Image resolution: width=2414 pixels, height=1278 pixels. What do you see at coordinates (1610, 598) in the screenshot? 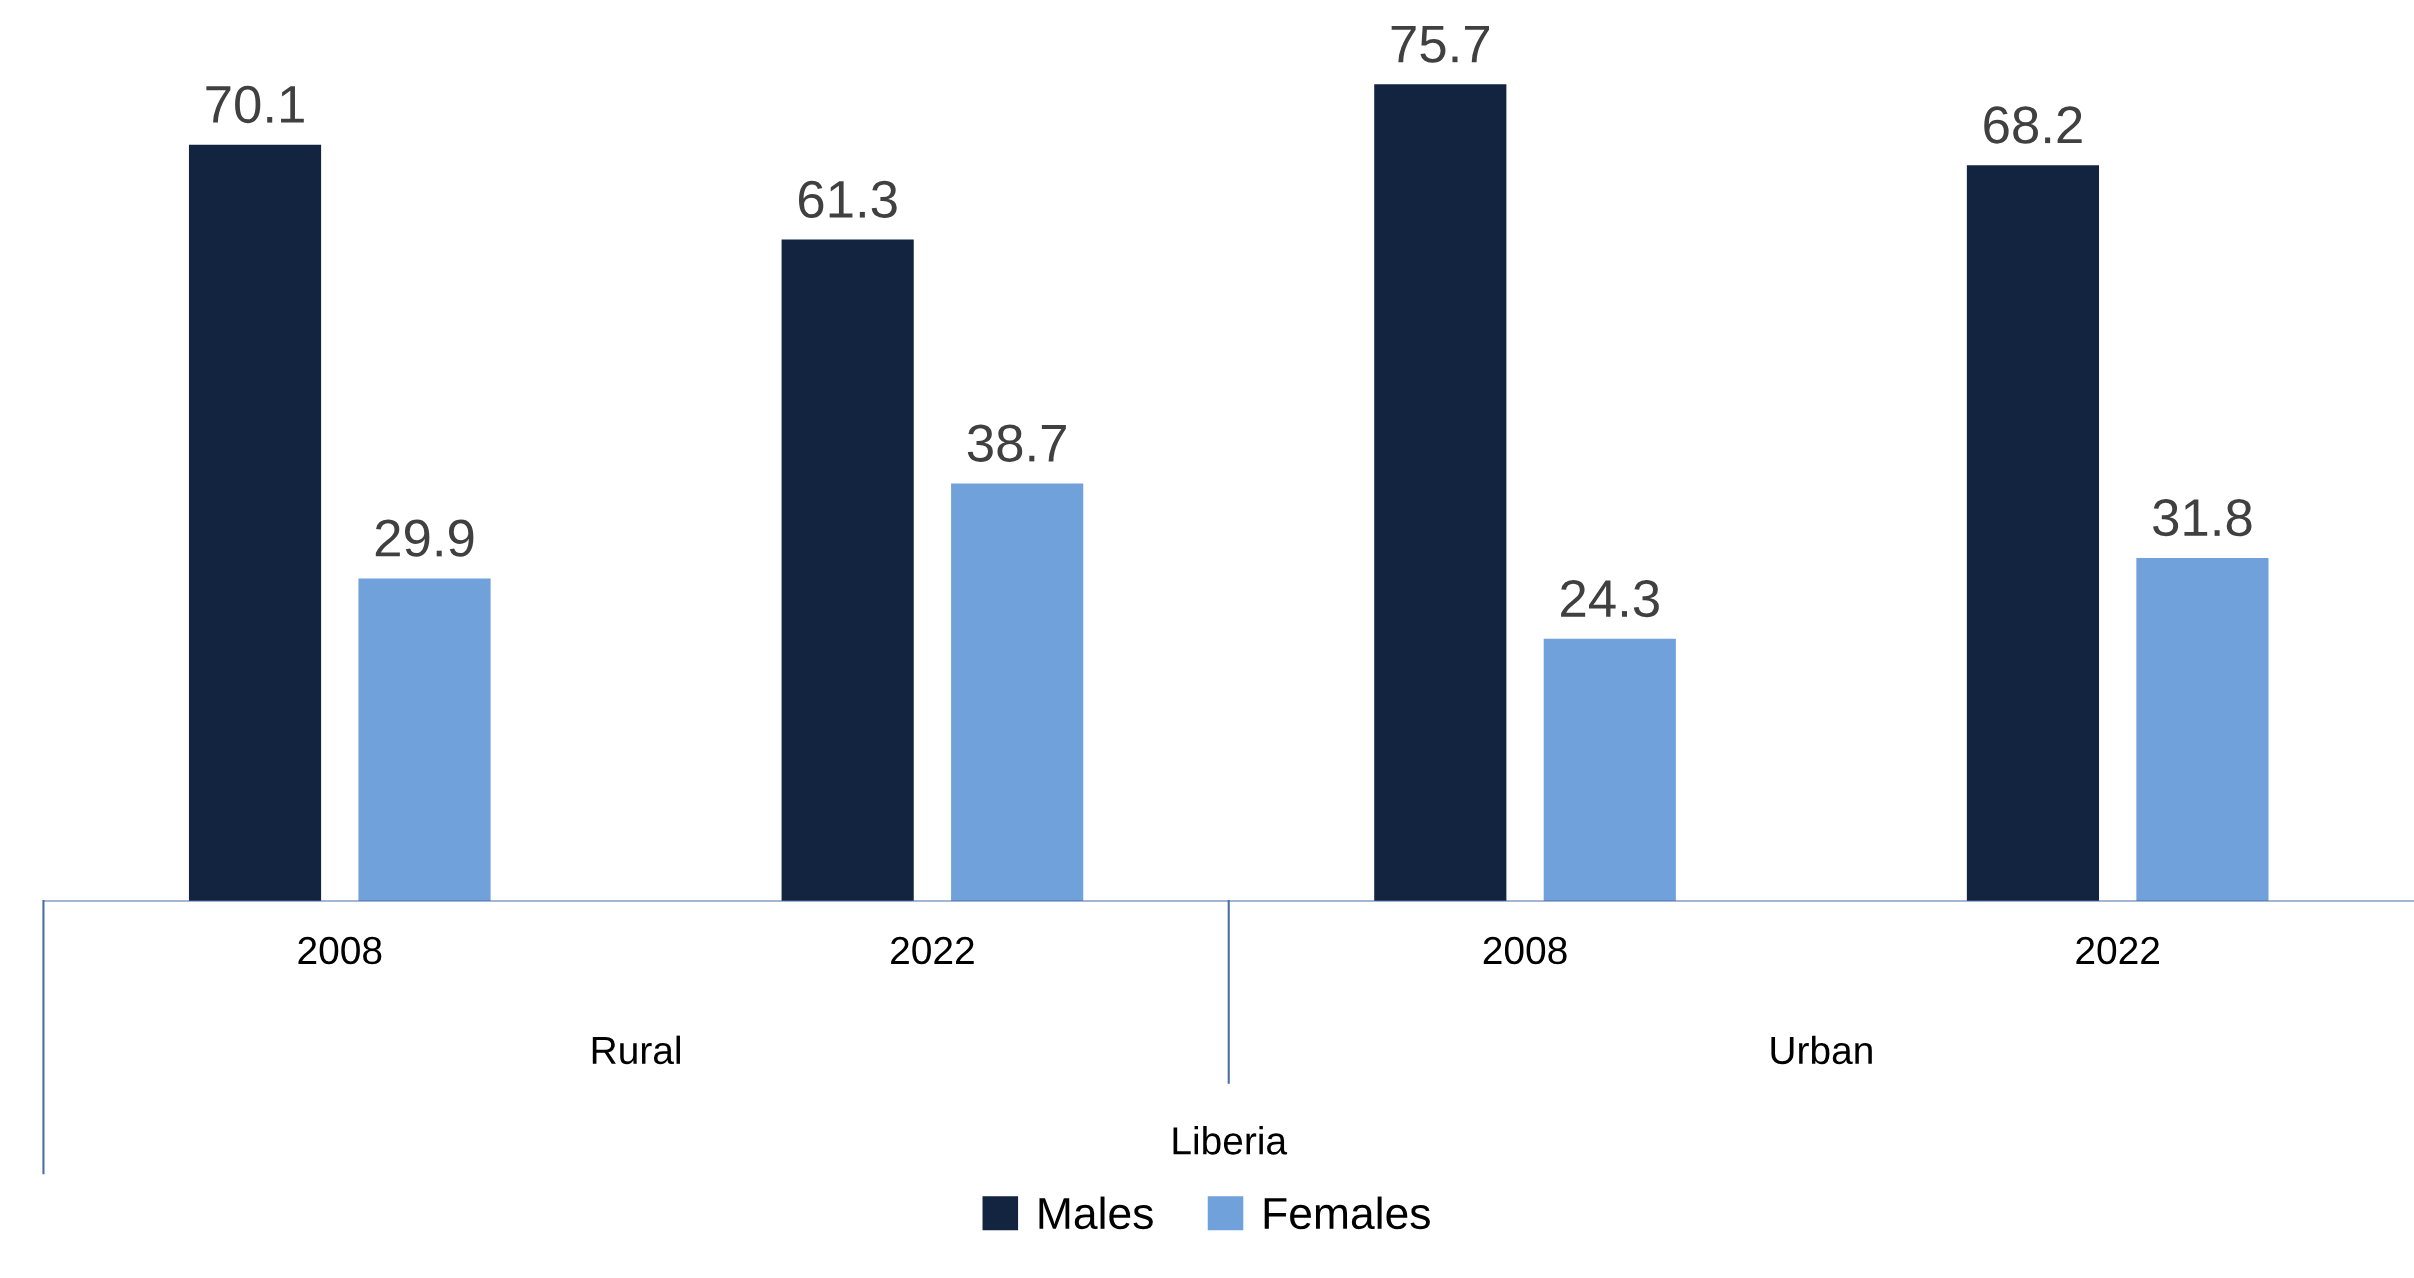
I see `data-label: 24.3` at bounding box center [1610, 598].